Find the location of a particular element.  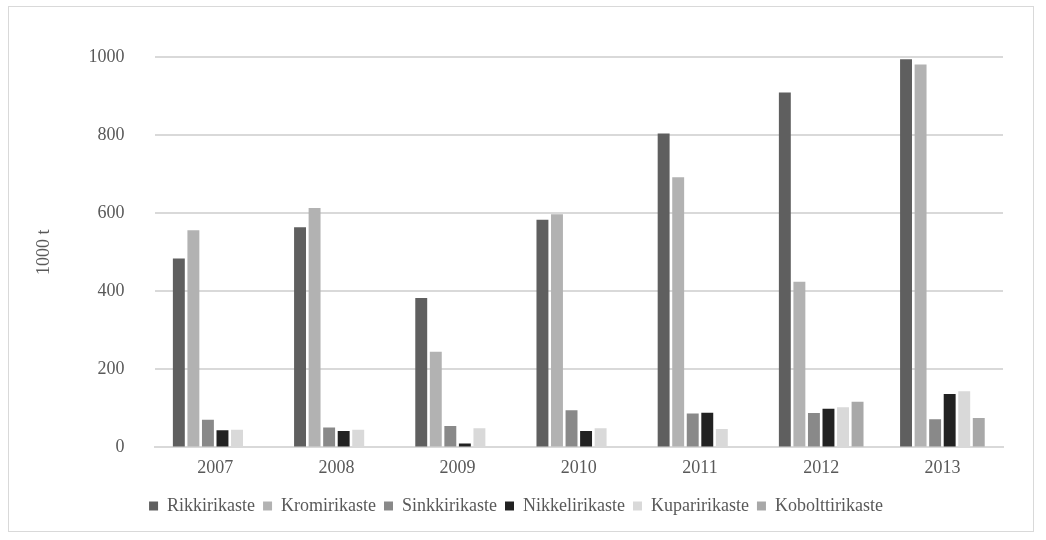

y-axis-title: 1000 t is located at coordinates (42, 252).